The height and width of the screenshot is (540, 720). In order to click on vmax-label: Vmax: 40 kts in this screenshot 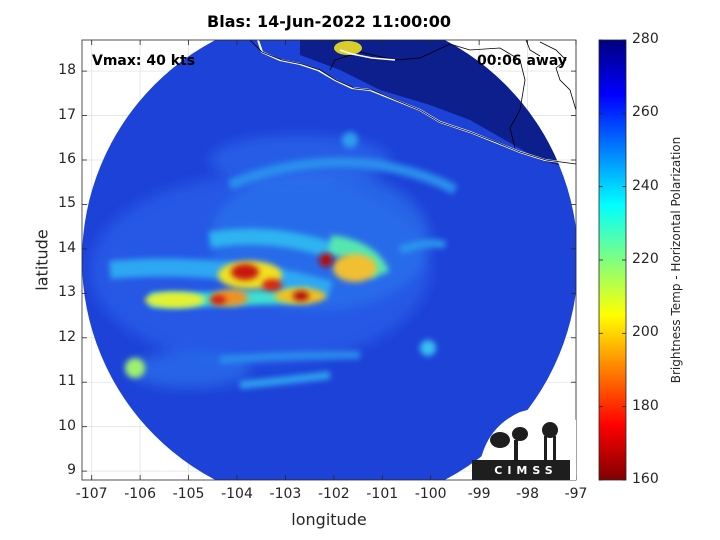, I will do `click(144, 61)`.